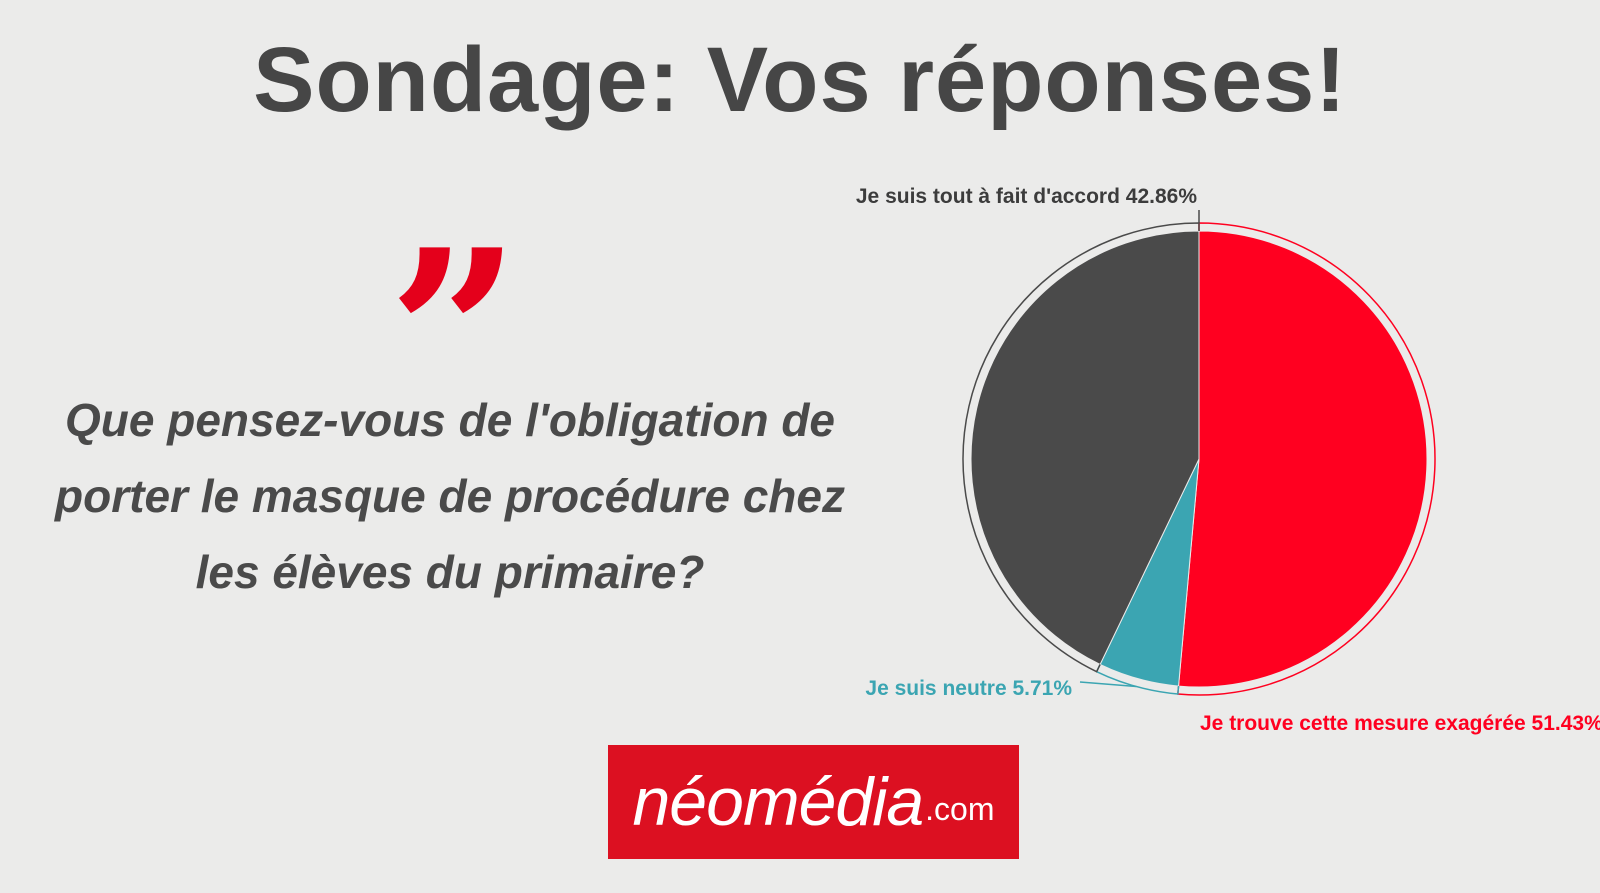 The width and height of the screenshot is (1600, 893). What do you see at coordinates (960, 808) in the screenshot?
I see `logo-suffix: .com` at bounding box center [960, 808].